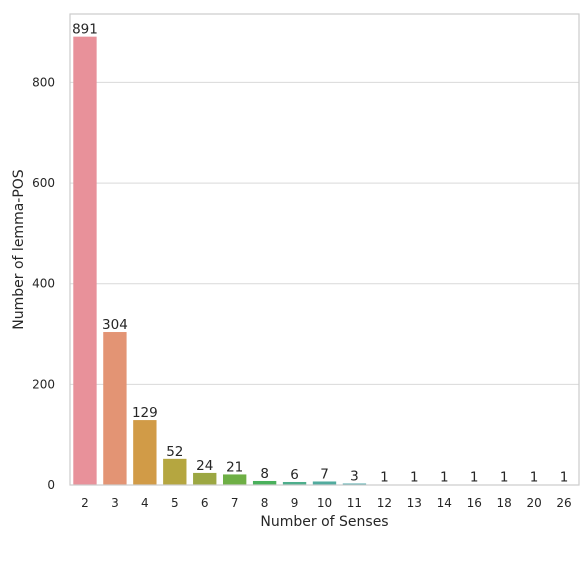  What do you see at coordinates (414, 503) in the screenshot?
I see `x-tick-label: 13` at bounding box center [414, 503].